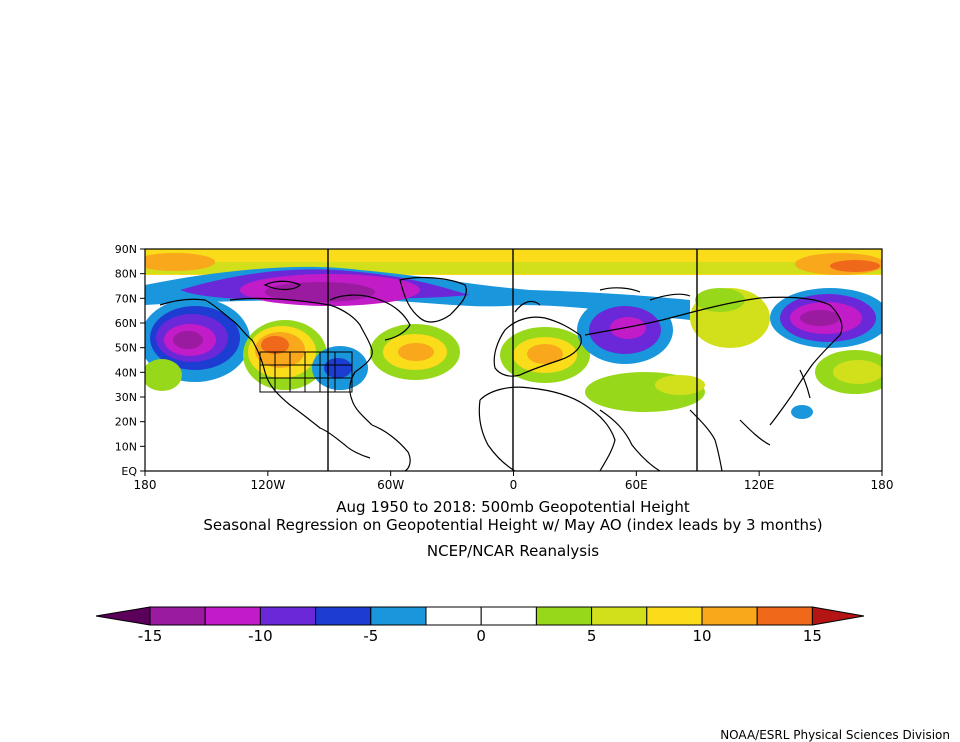  What do you see at coordinates (513, 551) in the screenshot?
I see `title-line-3: NCEP/NCAR Reanalysis` at bounding box center [513, 551].